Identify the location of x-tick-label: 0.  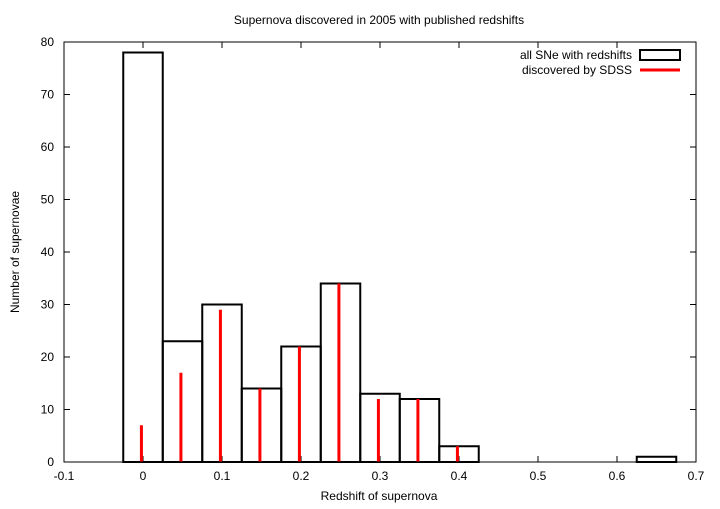
(143, 476).